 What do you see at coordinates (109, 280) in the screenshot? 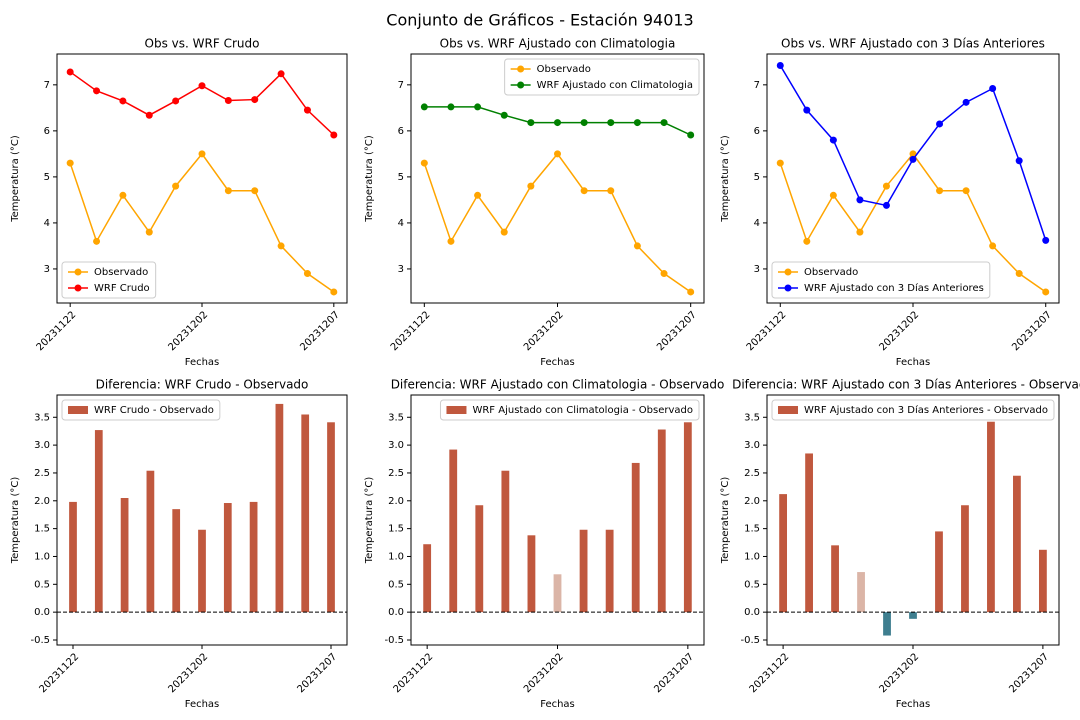
I see `legend: Observado WRF Crudo` at bounding box center [109, 280].